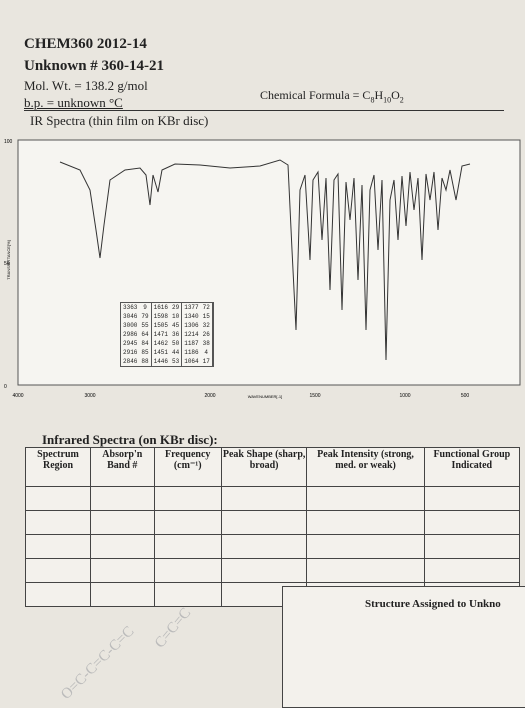 The width and height of the screenshot is (525, 708). What do you see at coordinates (173, 628) in the screenshot?
I see `handwriting: C=C=C` at bounding box center [173, 628].